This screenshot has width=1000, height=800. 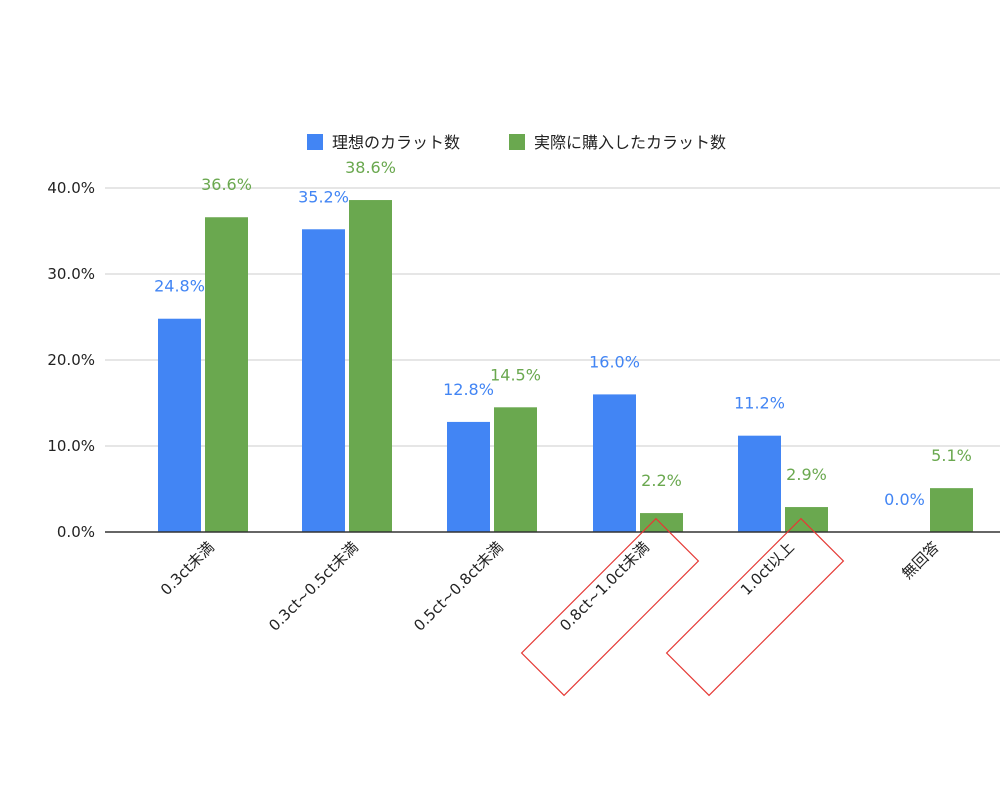 I want to click on data-label: 36.6%, so click(x=226, y=184).